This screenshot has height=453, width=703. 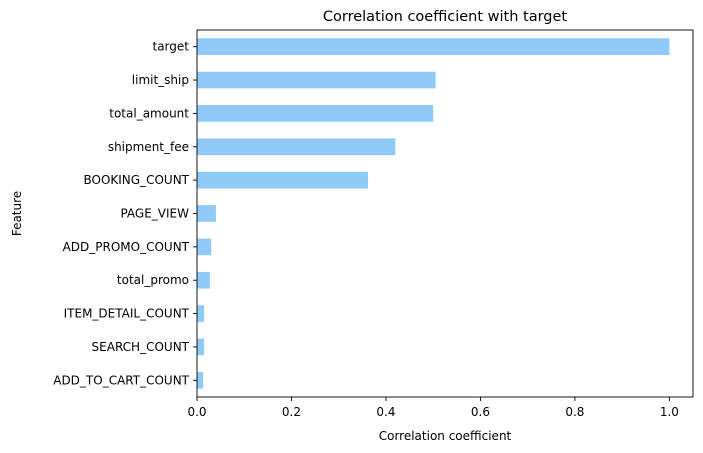 What do you see at coordinates (480, 412) in the screenshot?
I see `x-tick-label-0-6: 0.6` at bounding box center [480, 412].